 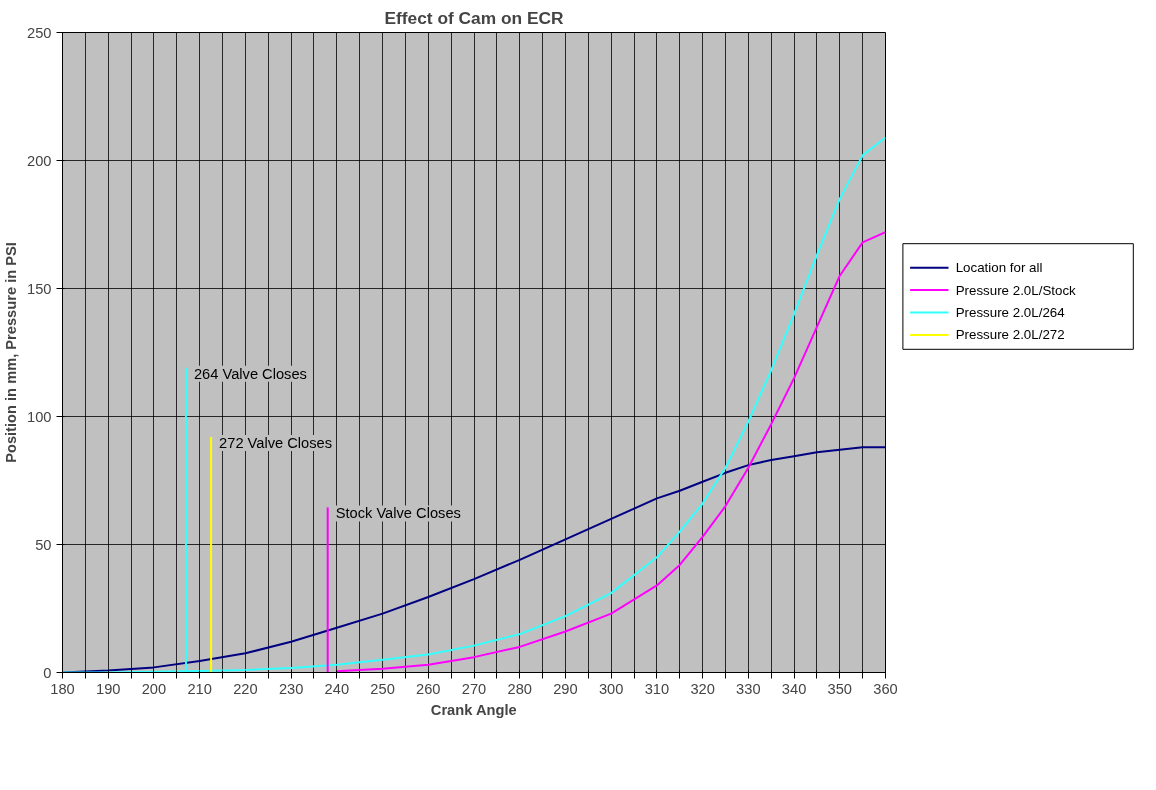 What do you see at coordinates (519, 688) in the screenshot?
I see `x-tick-label: 280` at bounding box center [519, 688].